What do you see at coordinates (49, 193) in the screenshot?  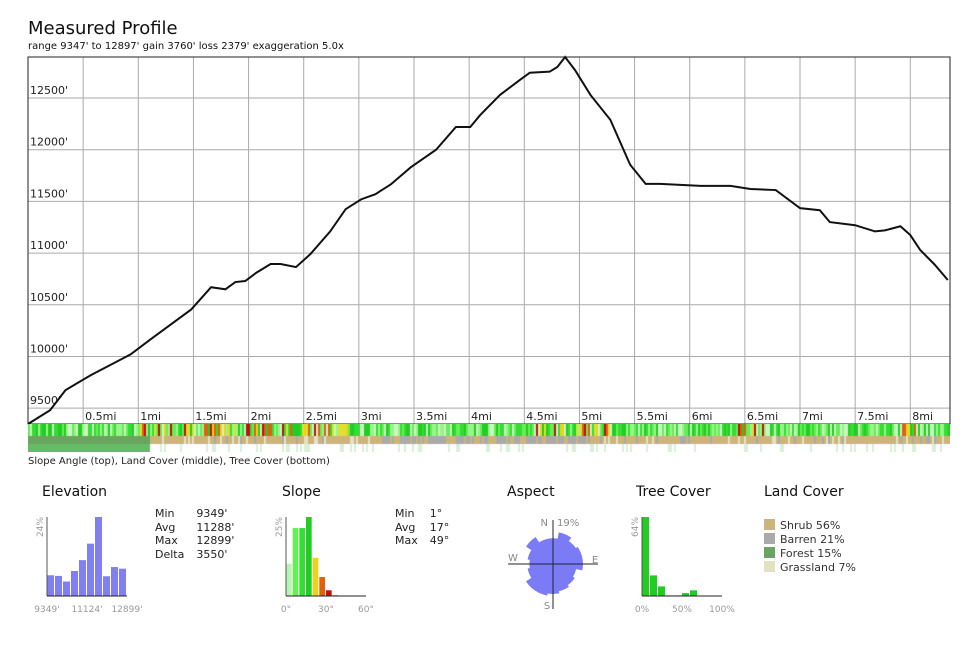 I see `y-tick-label: 11500'` at bounding box center [49, 193].